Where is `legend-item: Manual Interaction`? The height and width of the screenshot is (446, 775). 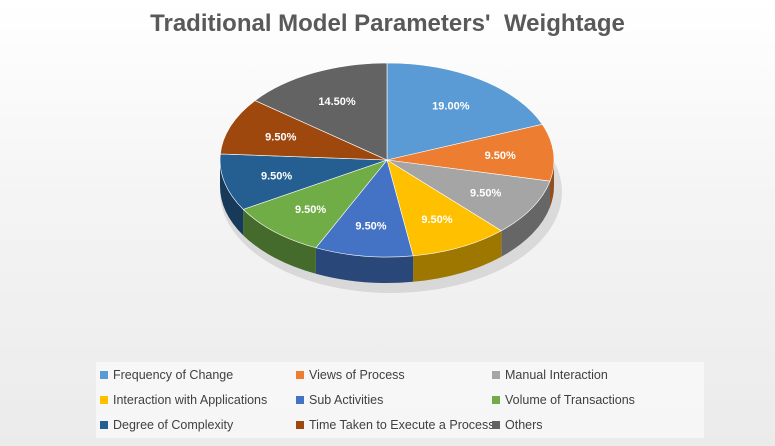 legend-item: Manual Interaction is located at coordinates (589, 375).